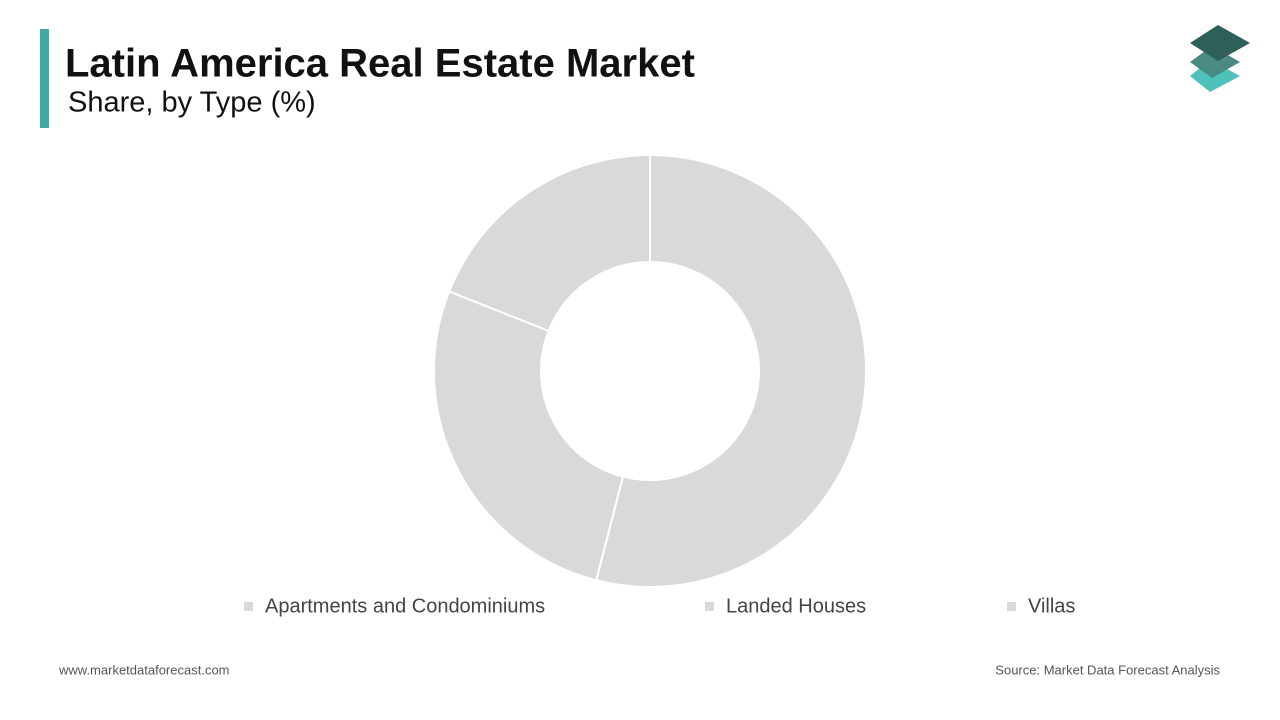  I want to click on title-accent, so click(44, 78).